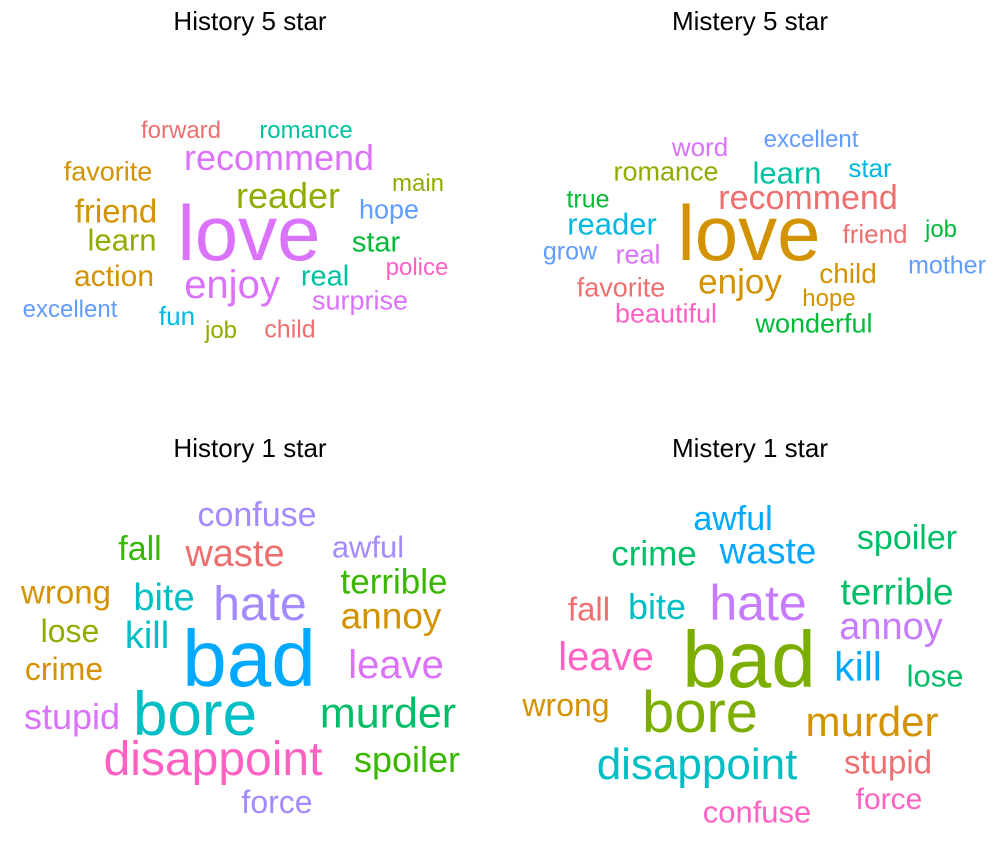  Describe the element at coordinates (114, 276) in the screenshot. I see `word-action: action` at that location.